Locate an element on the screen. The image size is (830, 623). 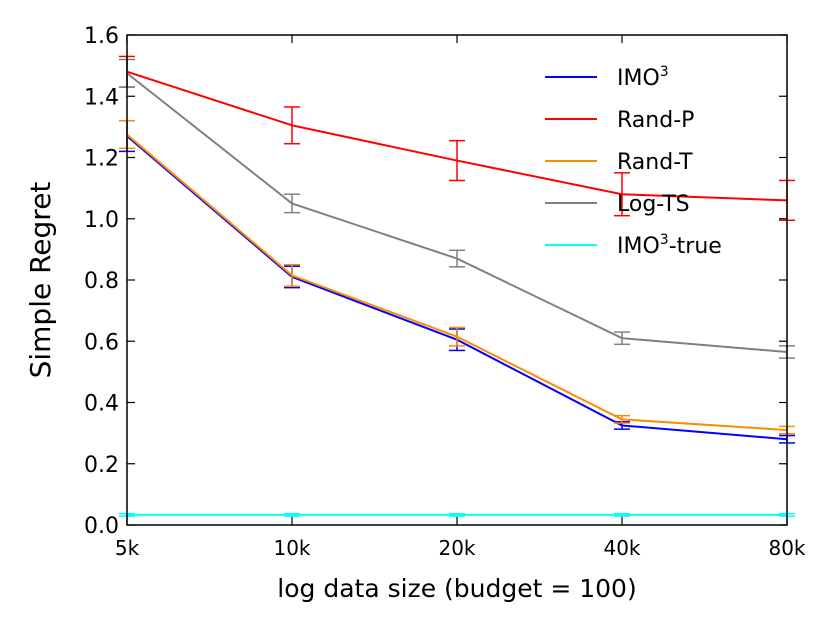
x-tick-label: 5k is located at coordinates (127, 548).